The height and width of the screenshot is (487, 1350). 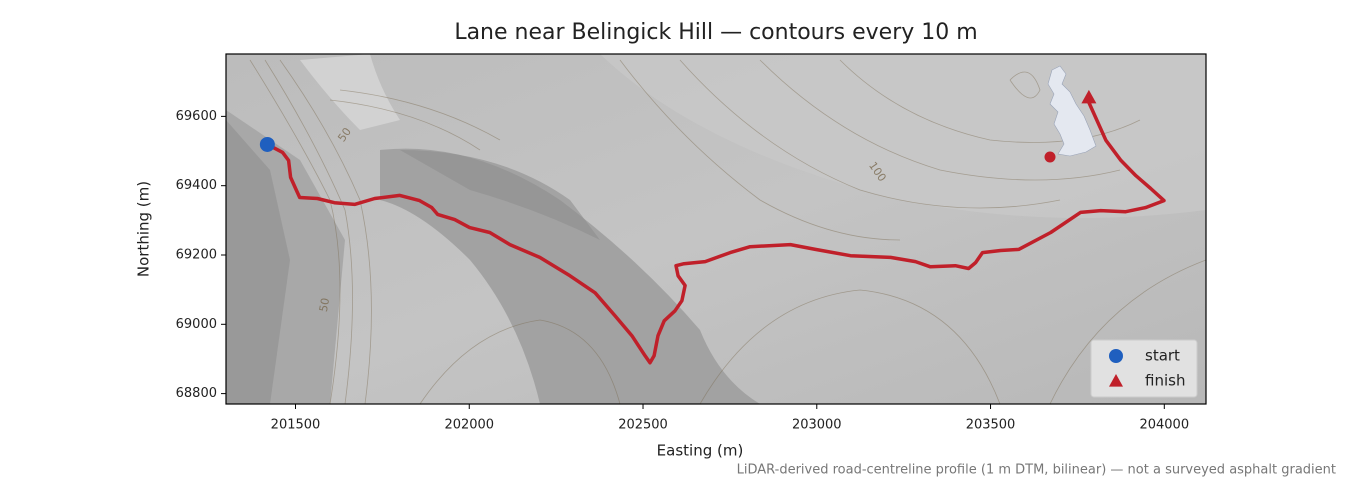 What do you see at coordinates (1165, 381) in the screenshot?
I see `legend-label: finish` at bounding box center [1165, 381].